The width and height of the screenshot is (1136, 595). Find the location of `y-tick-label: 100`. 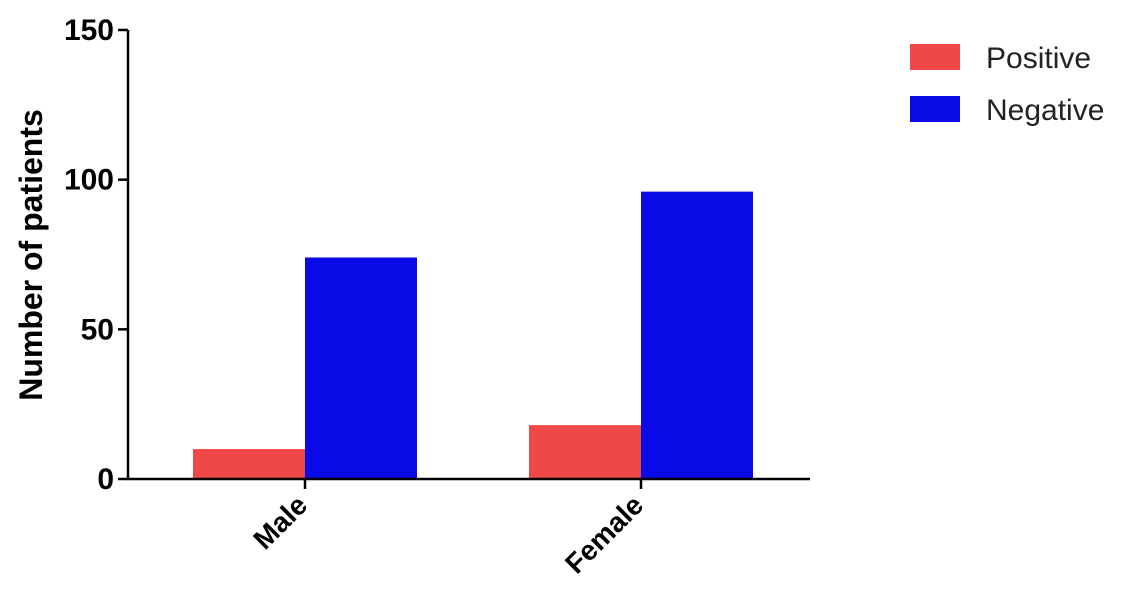

y-tick-label: 100 is located at coordinates (89, 180).